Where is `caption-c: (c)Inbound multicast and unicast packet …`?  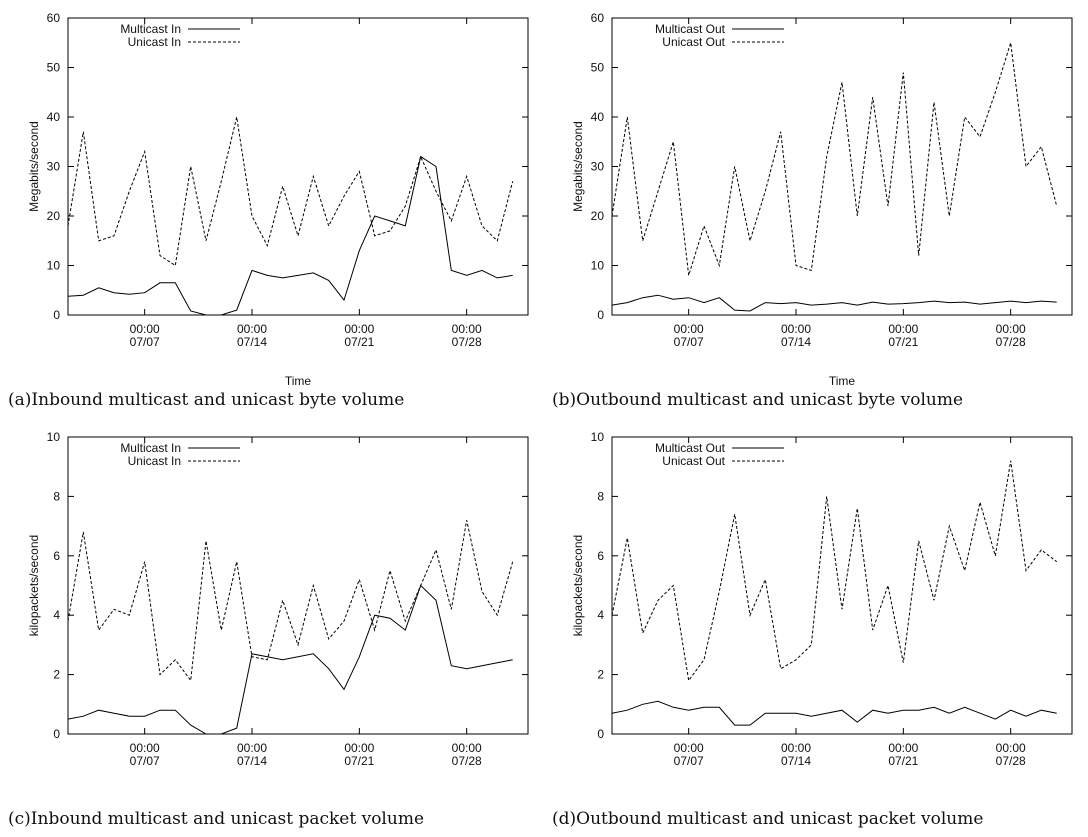
caption-c: (c)Inbound multicast and unicast packet … is located at coordinates (216, 819).